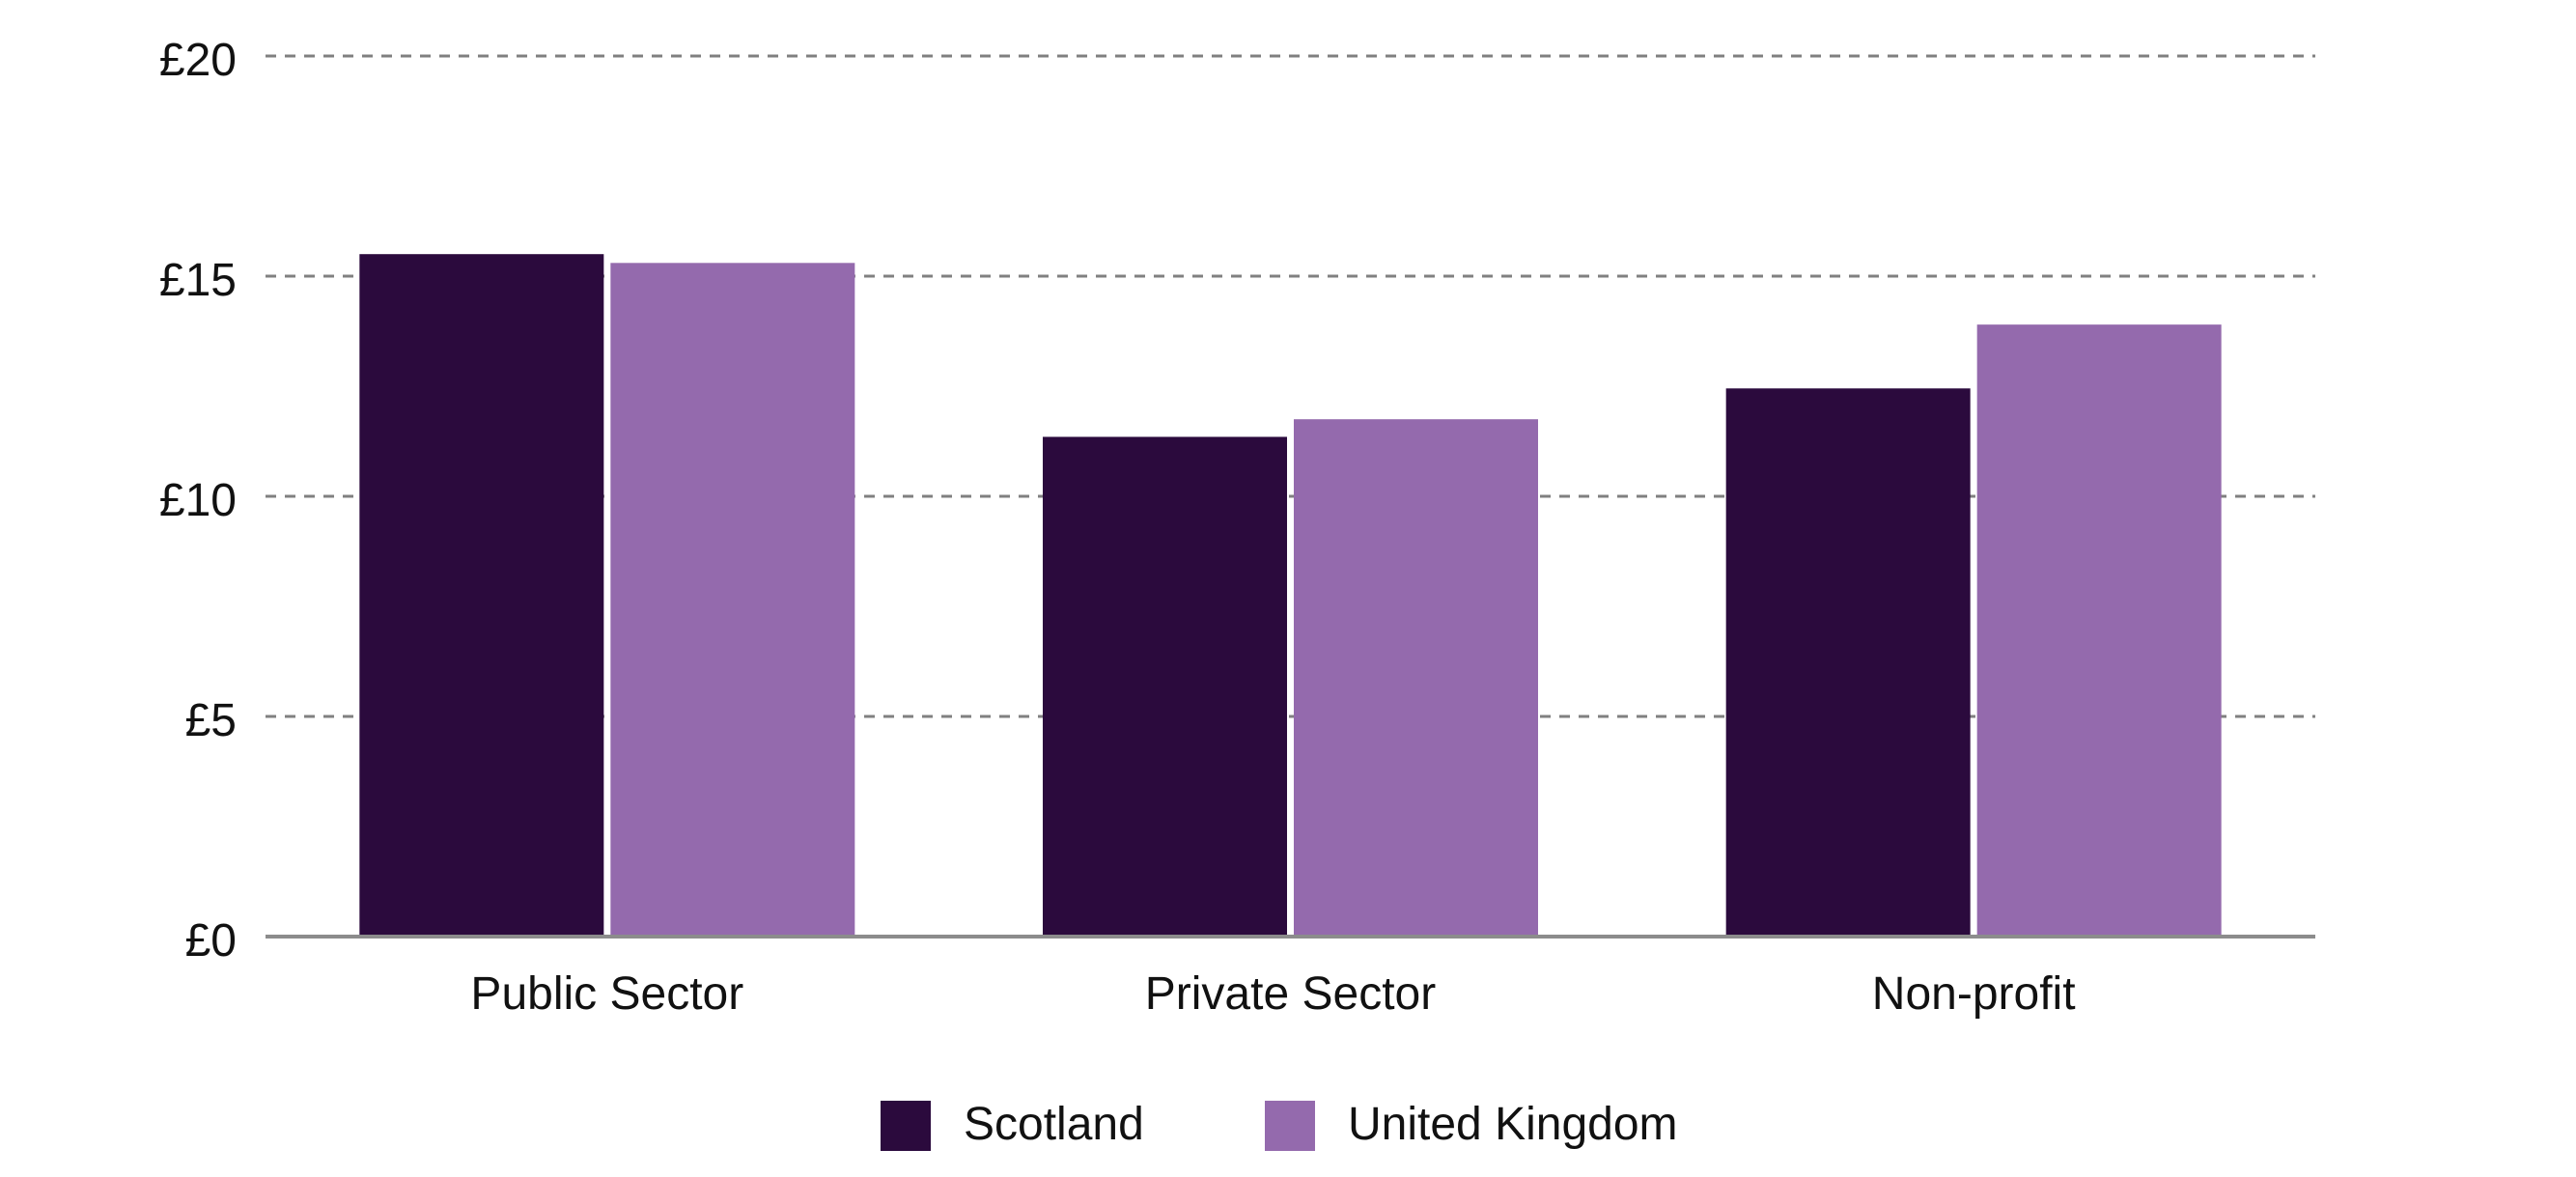 The width and height of the screenshot is (2576, 1177). I want to click on x-tick-label: Public Sector, so click(607, 994).